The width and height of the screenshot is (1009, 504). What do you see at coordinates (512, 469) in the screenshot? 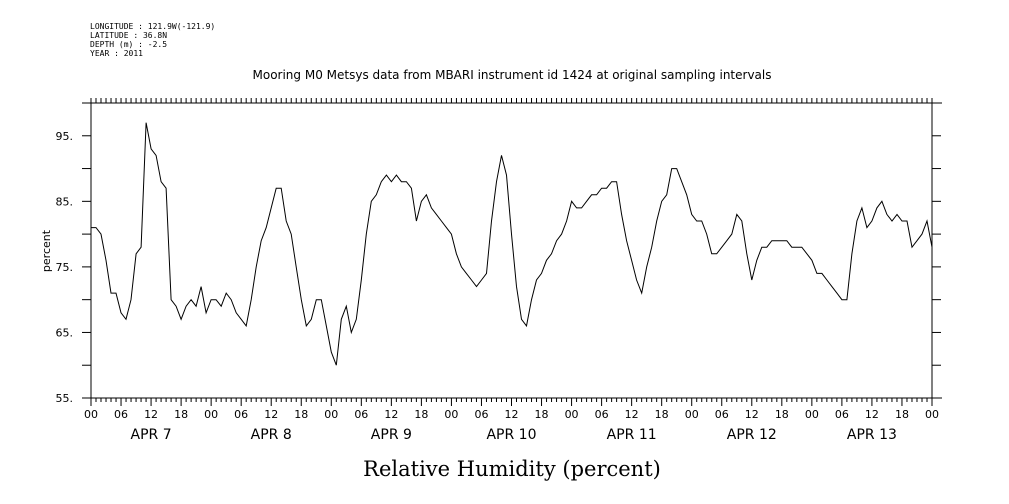
I see `x-axis-label: Relative Humidity (percent)` at bounding box center [512, 469].